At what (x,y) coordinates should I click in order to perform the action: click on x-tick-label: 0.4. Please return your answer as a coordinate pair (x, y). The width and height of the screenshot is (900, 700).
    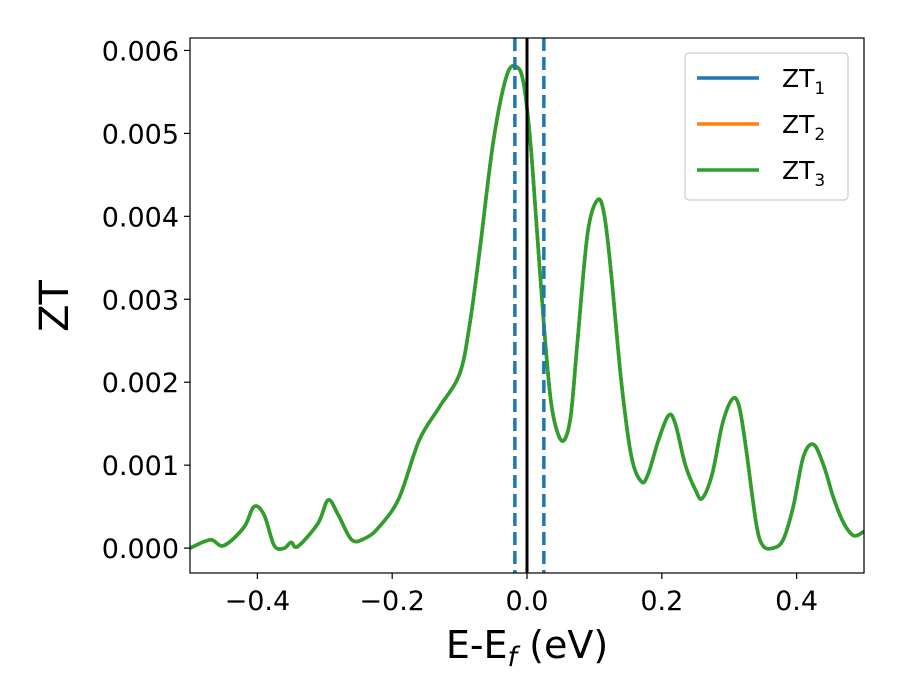
    Looking at the image, I should click on (796, 601).